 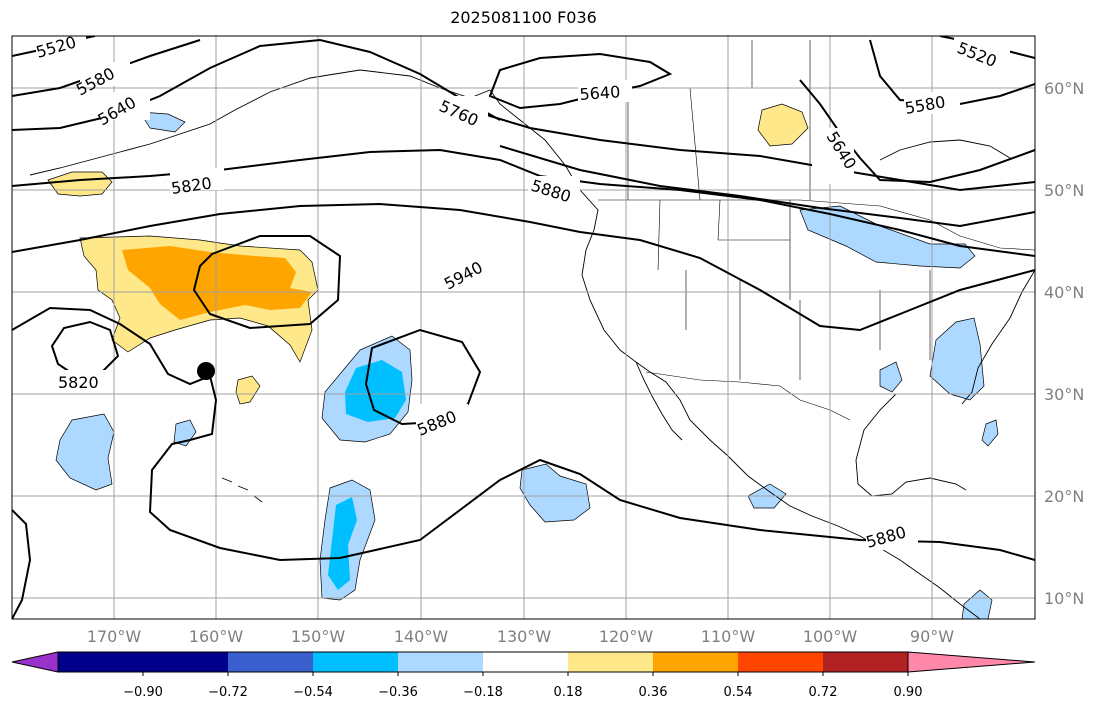 What do you see at coordinates (313, 692) in the screenshot?
I see `colorbar-tick: −0.54` at bounding box center [313, 692].